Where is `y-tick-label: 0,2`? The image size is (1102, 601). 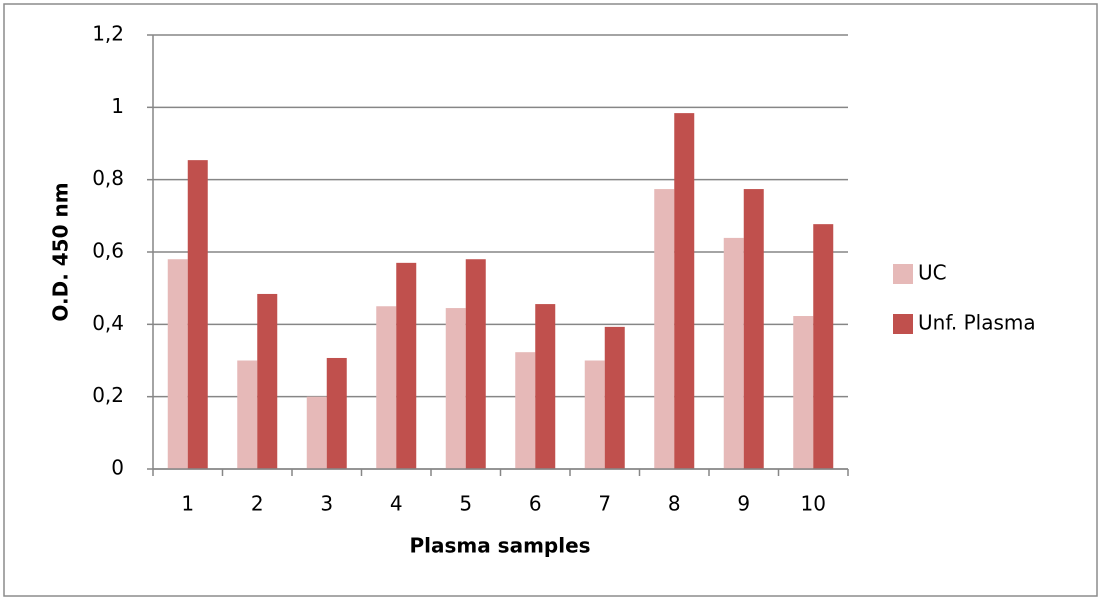 y-tick-label: 0,2 is located at coordinates (108, 395).